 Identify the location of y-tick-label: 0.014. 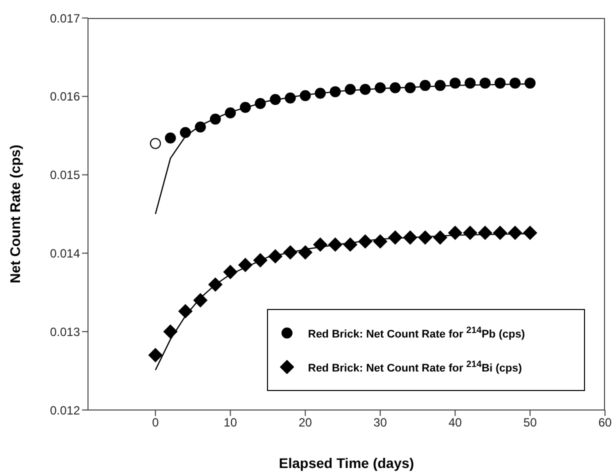
(65, 253).